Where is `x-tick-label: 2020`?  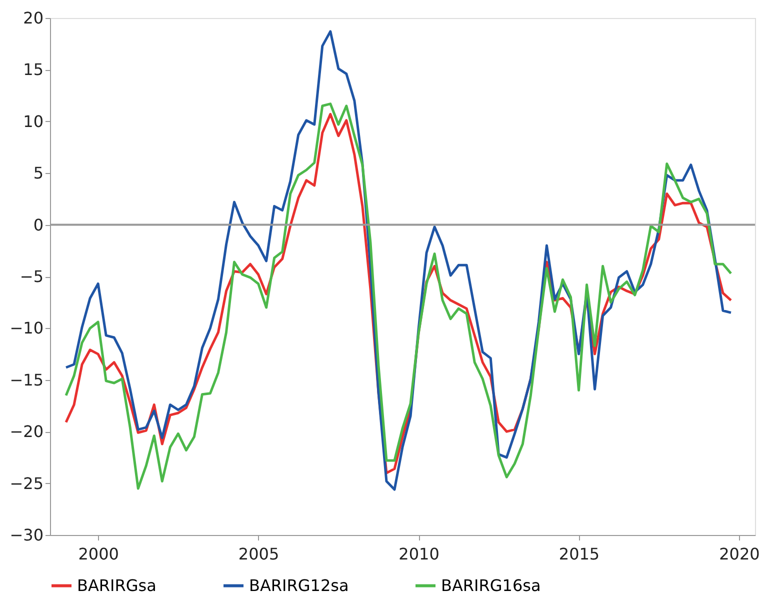 x-tick-label: 2020 is located at coordinates (739, 554).